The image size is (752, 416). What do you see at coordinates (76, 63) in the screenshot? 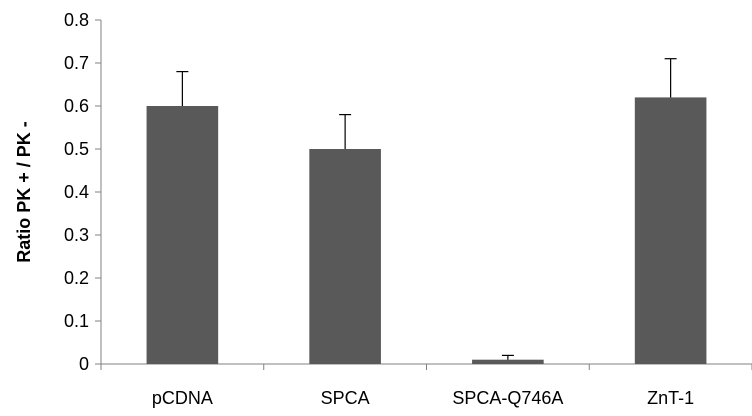
I see `y-tick-label: 0.7` at bounding box center [76, 63].